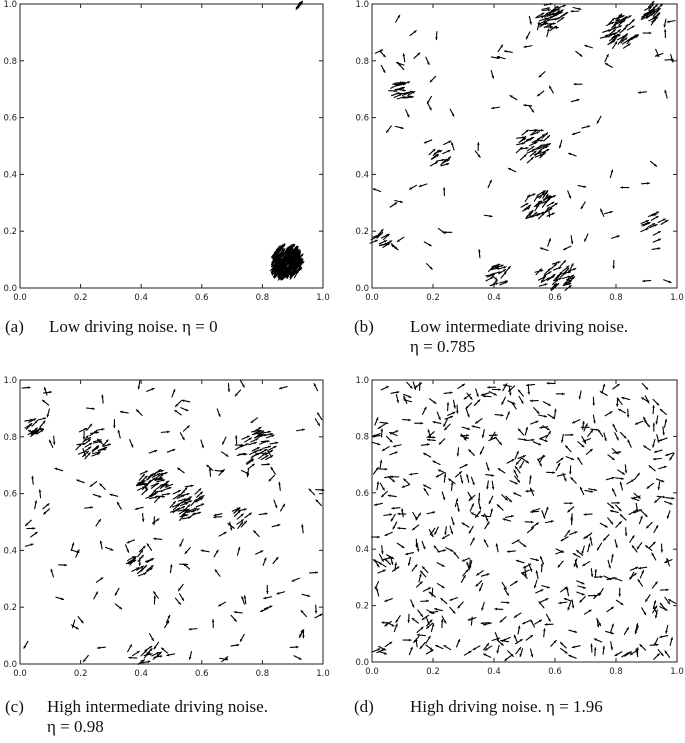 The width and height of the screenshot is (685, 743). Describe the element at coordinates (494, 672) in the screenshot. I see `x-tick-label: 0.4` at that location.